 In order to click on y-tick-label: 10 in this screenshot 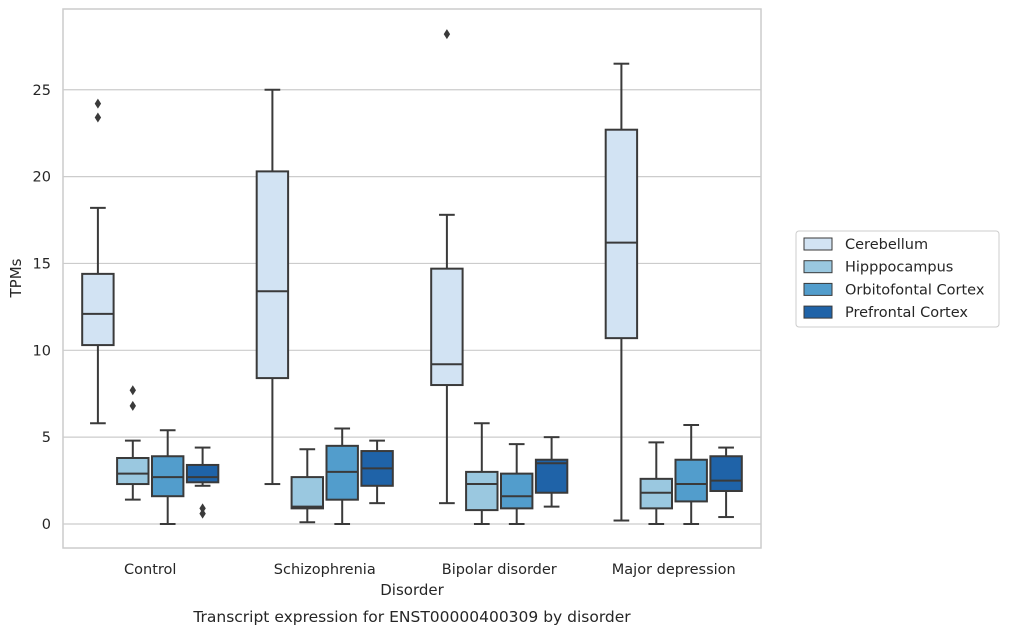, I will do `click(42, 351)`.